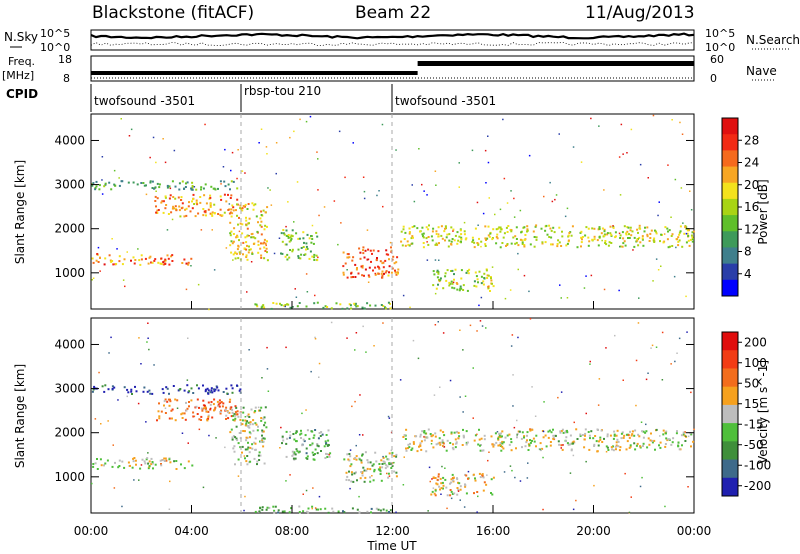 This screenshot has width=800, height=554. I want to click on colorbar-swatch, so click(730, 207).